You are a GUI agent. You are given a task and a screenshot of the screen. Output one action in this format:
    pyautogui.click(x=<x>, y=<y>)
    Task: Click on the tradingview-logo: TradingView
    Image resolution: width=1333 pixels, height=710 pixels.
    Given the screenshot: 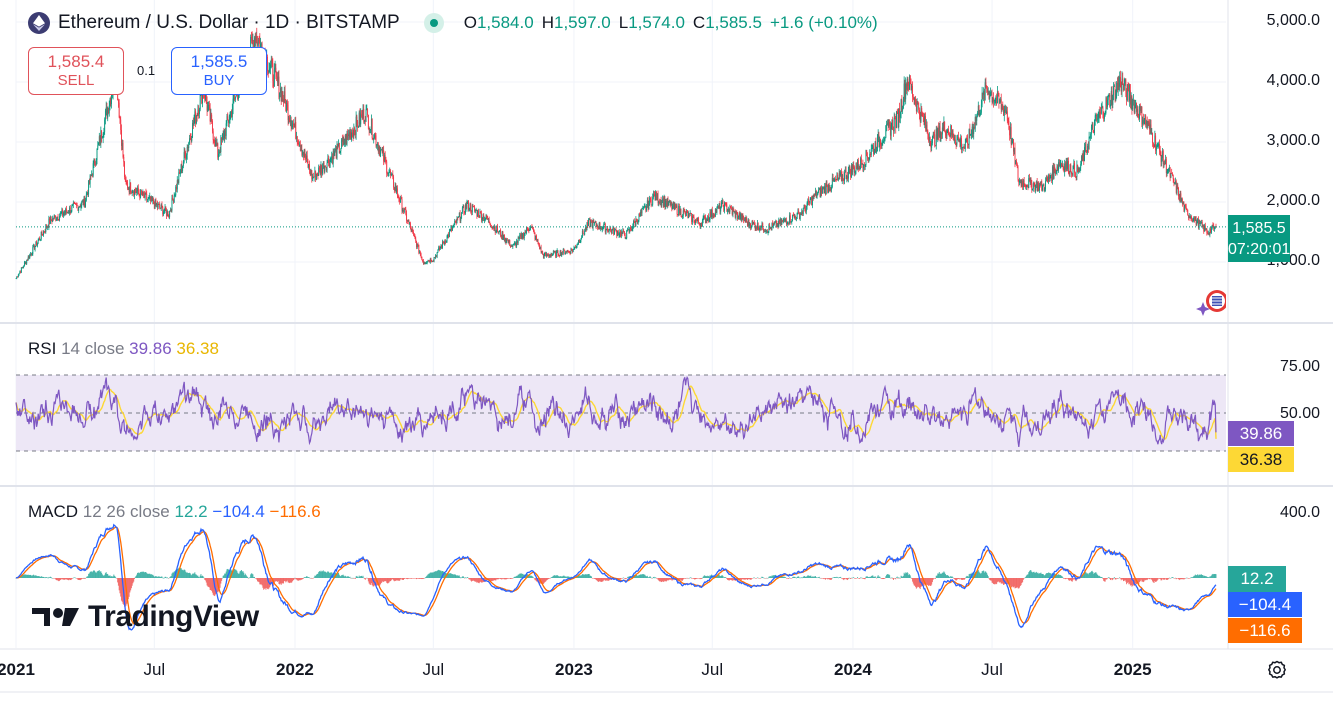 What is the action you would take?
    pyautogui.click(x=145, y=617)
    